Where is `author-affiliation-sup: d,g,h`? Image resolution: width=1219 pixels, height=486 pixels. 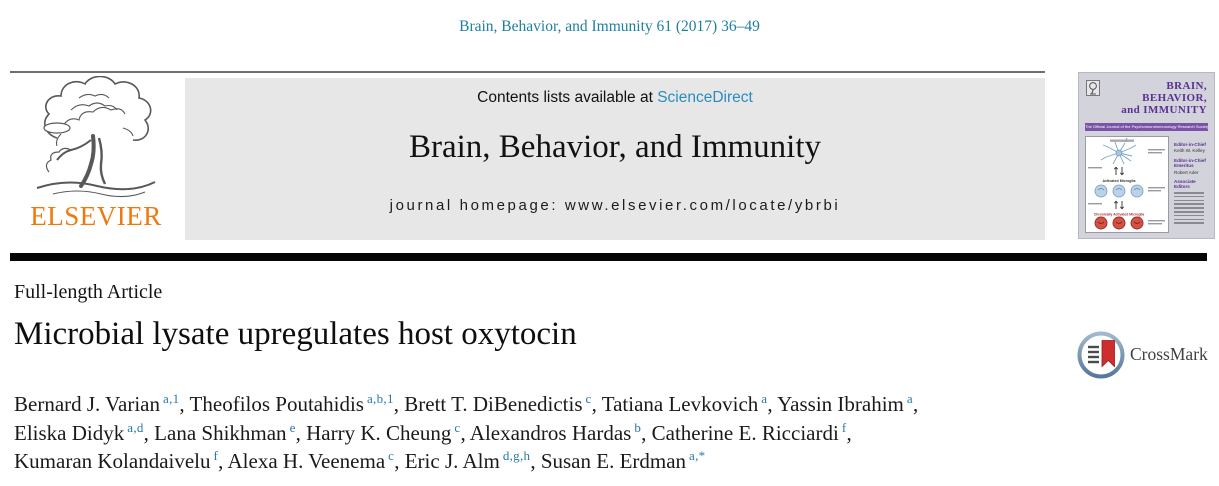 author-affiliation-sup: d,g,h is located at coordinates (516, 455).